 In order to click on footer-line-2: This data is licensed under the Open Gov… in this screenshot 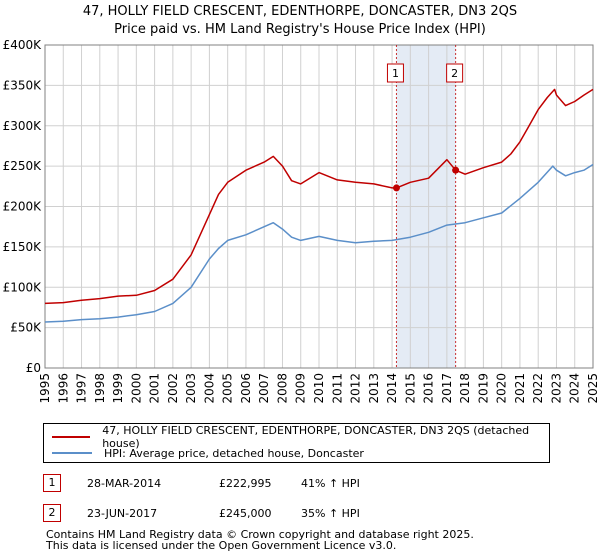, I will do `click(221, 545)`.